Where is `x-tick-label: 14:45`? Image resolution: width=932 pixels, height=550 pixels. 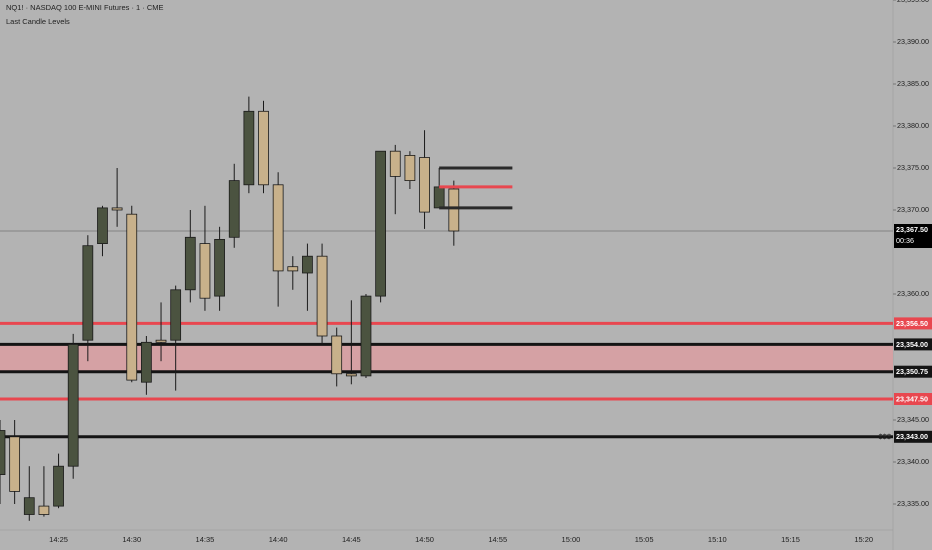 x-tick-label: 14:45 is located at coordinates (351, 539).